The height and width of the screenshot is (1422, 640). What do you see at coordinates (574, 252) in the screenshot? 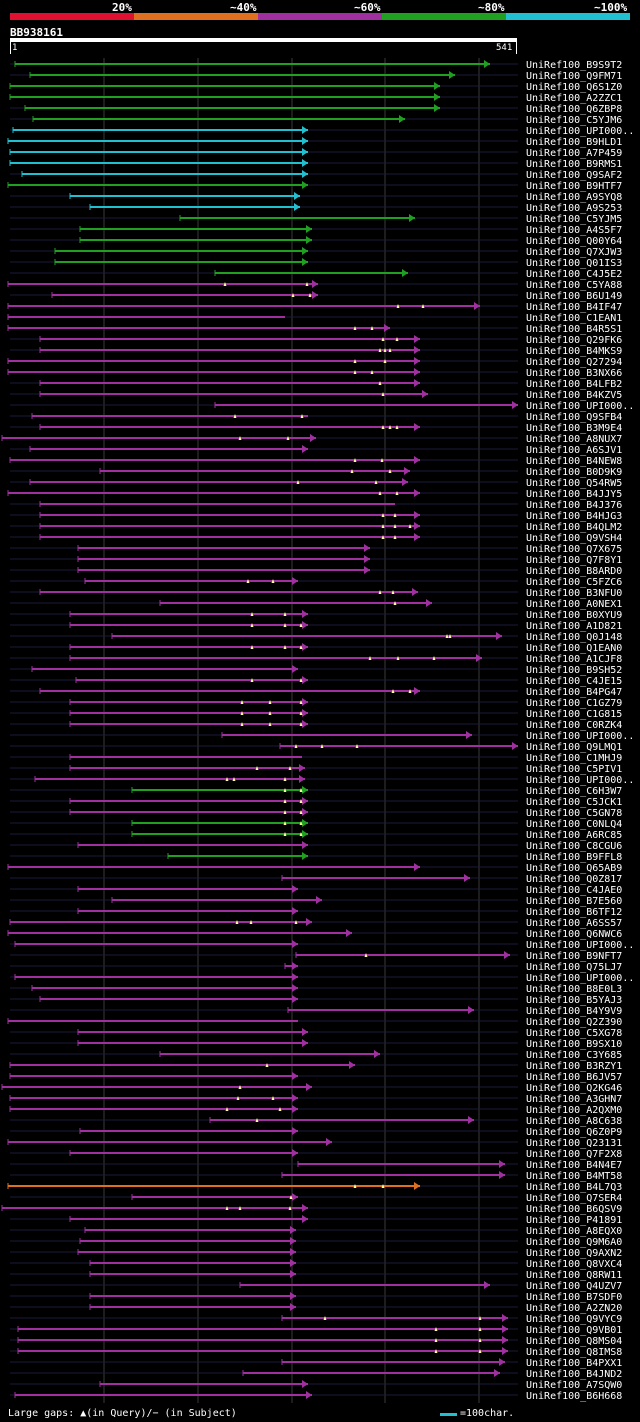
I see `hit-label: UniRef100_Q7XJW3` at bounding box center [574, 252].